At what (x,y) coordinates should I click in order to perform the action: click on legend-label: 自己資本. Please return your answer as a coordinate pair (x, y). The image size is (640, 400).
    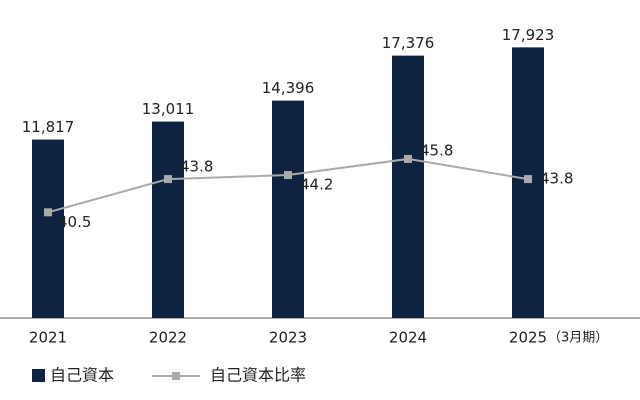
    Looking at the image, I should click on (82, 375).